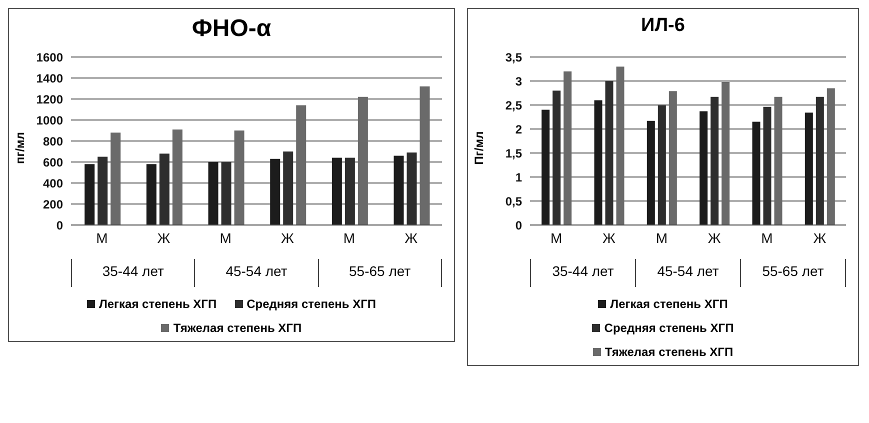  Describe the element at coordinates (20, 148) in the screenshot. I see `y-axis-title: пг/мл` at that location.